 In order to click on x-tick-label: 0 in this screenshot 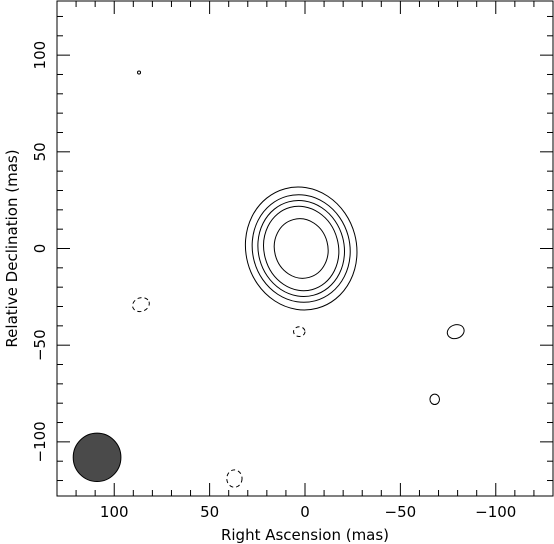, I will do `click(305, 512)`.